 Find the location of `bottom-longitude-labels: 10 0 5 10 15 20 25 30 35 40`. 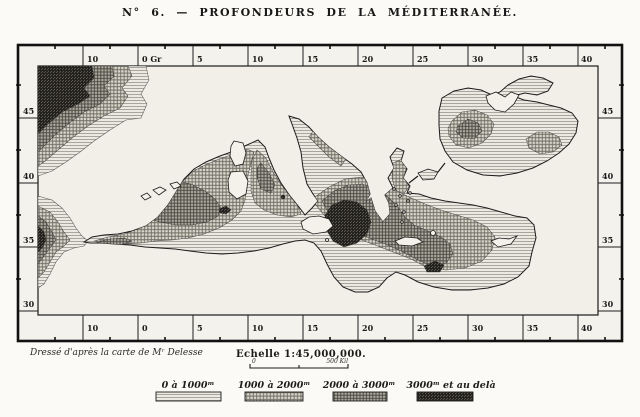

bottom-longitude-labels: 10 0 5 10 15 20 25 30 35 40 is located at coordinates (340, 328).